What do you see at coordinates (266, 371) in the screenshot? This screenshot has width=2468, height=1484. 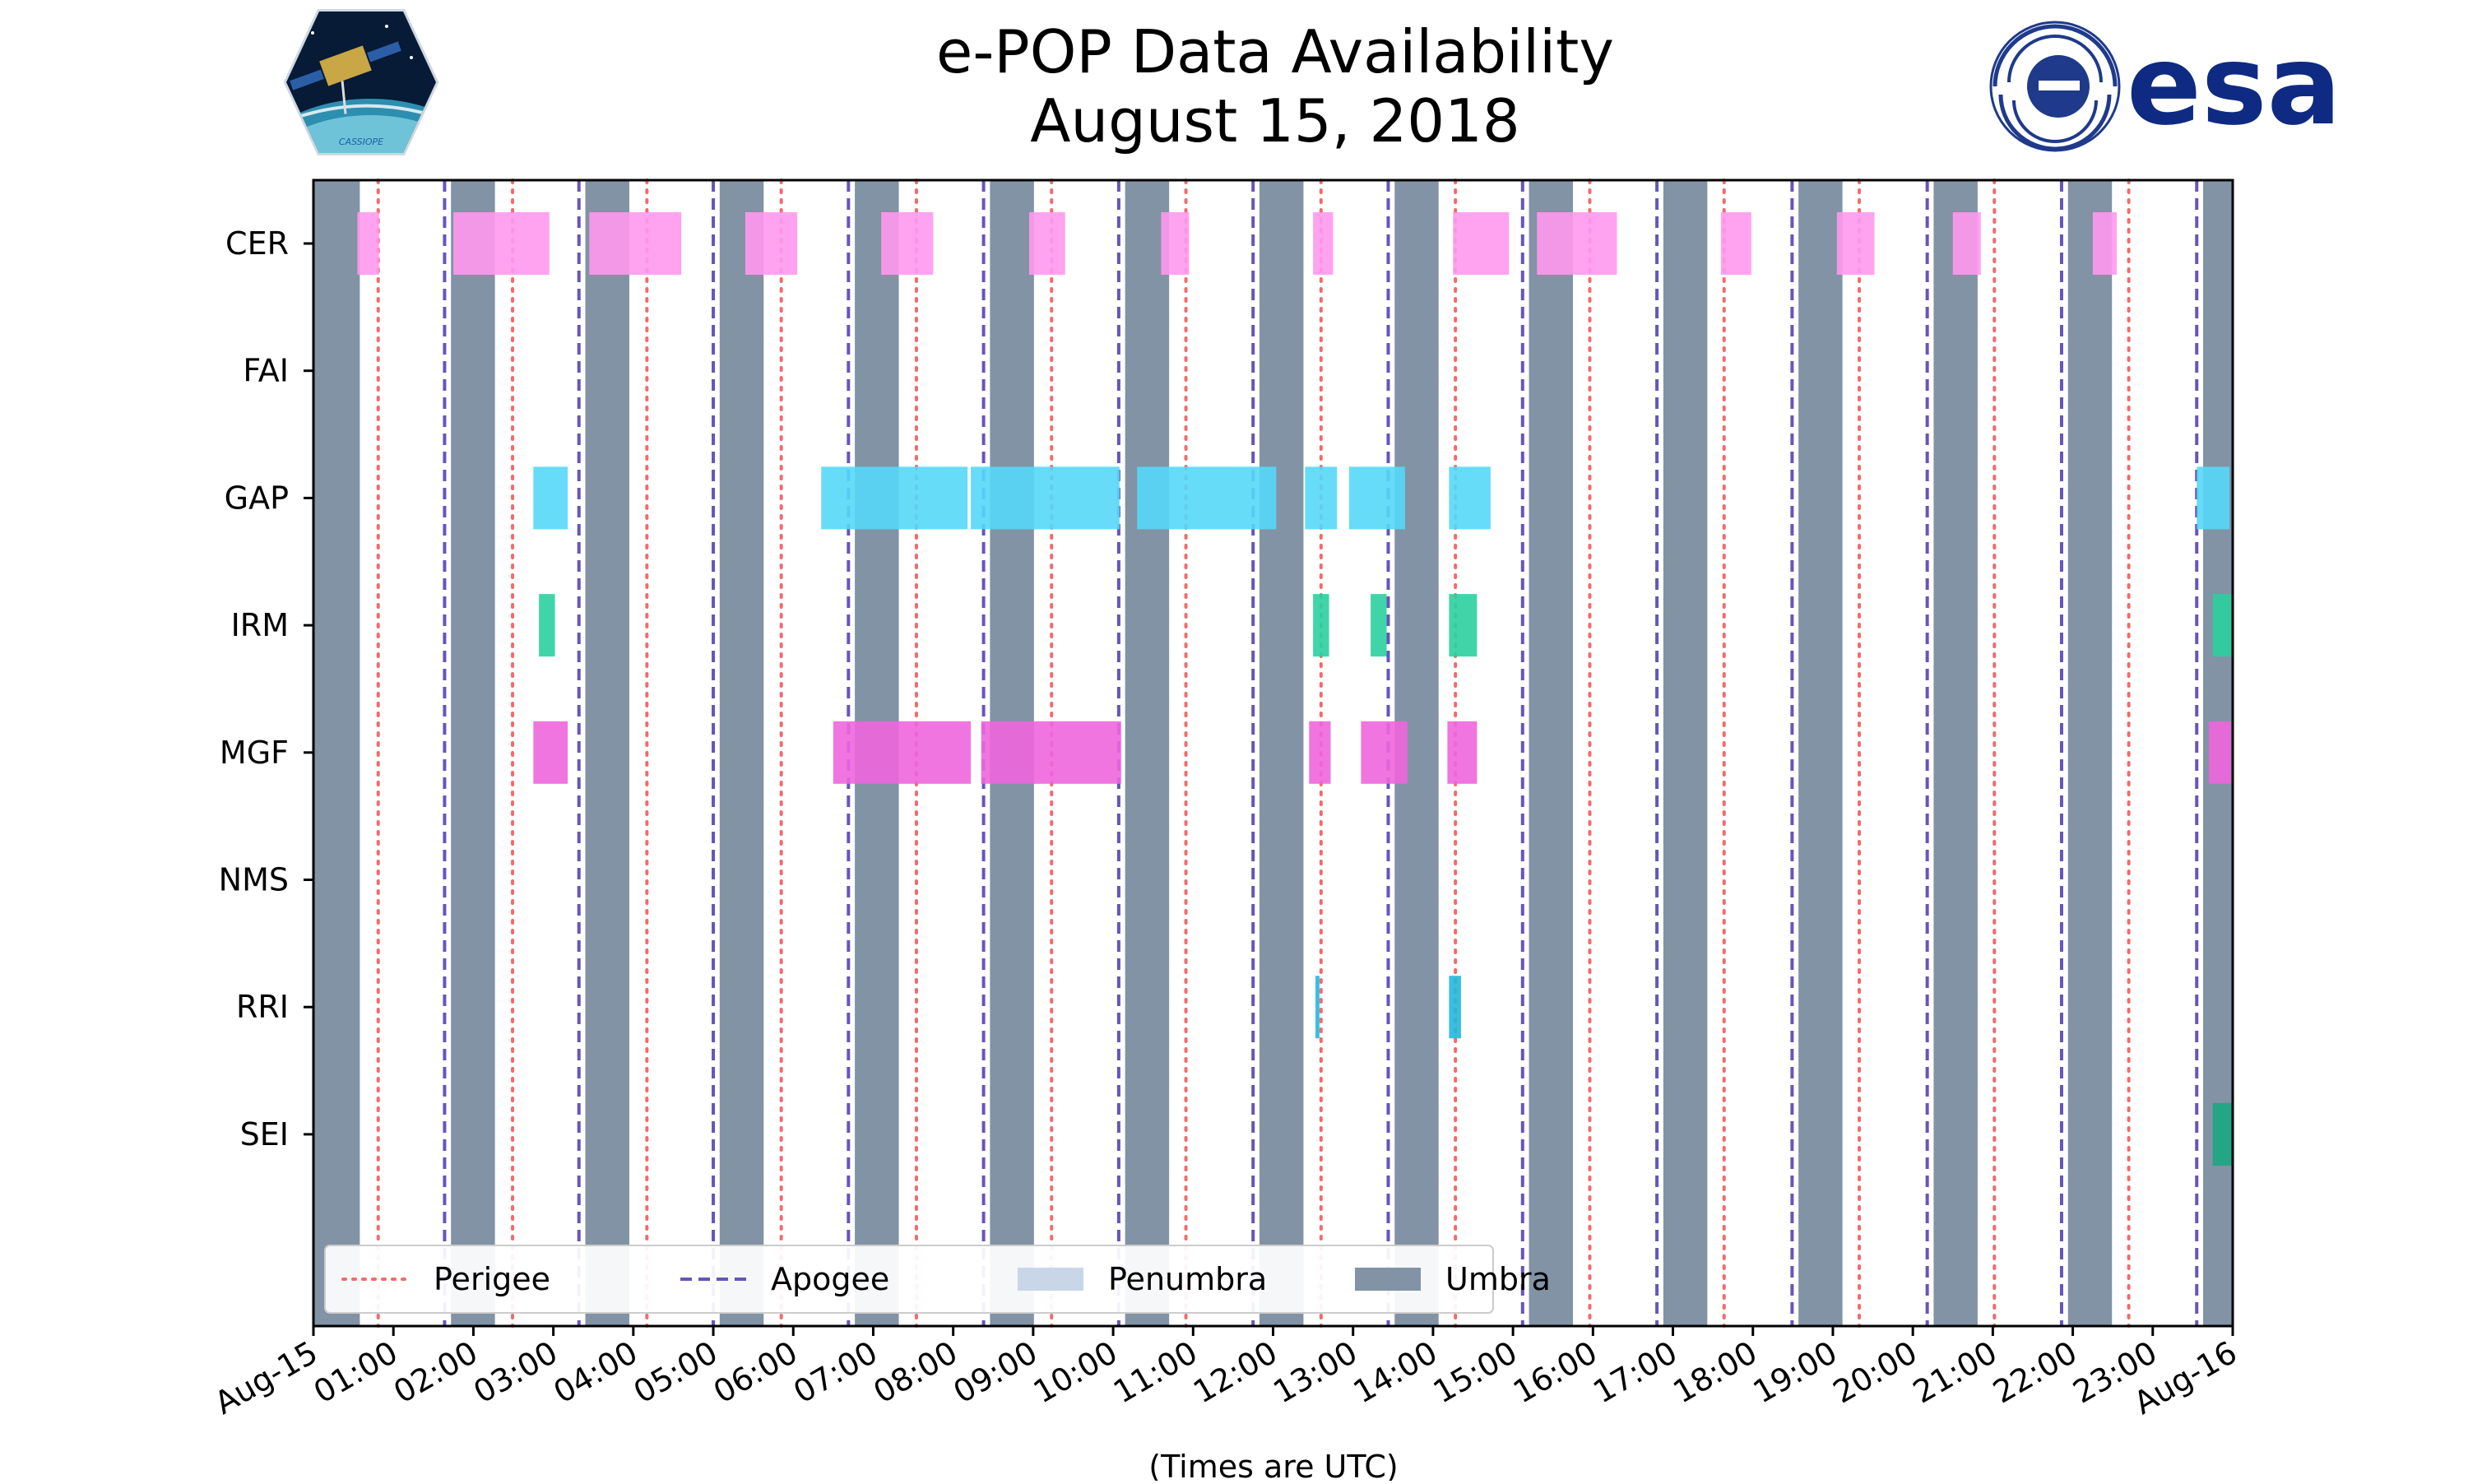 I see `y-tick-label: FAI` at bounding box center [266, 371].